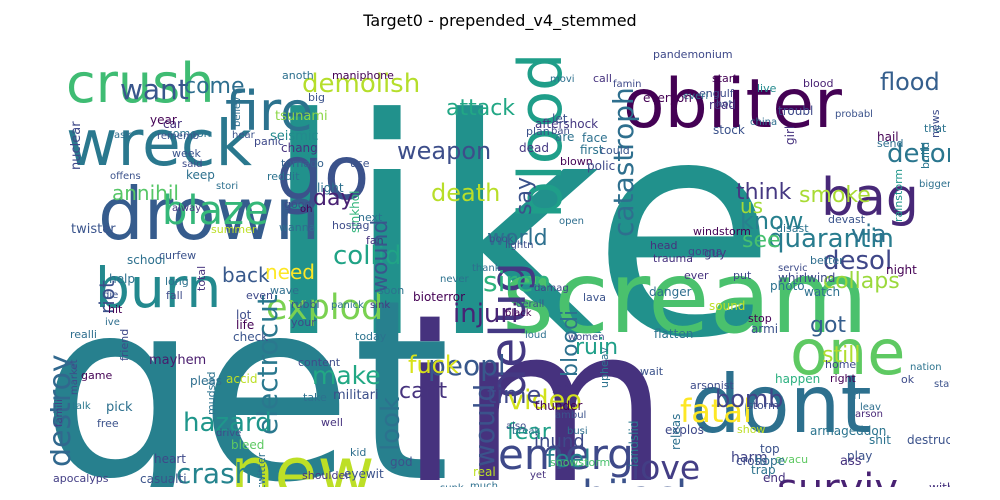 Image resolution: width=1000 pixels, height=500 pixels. I want to click on cloud-word: first, so click(592, 150).